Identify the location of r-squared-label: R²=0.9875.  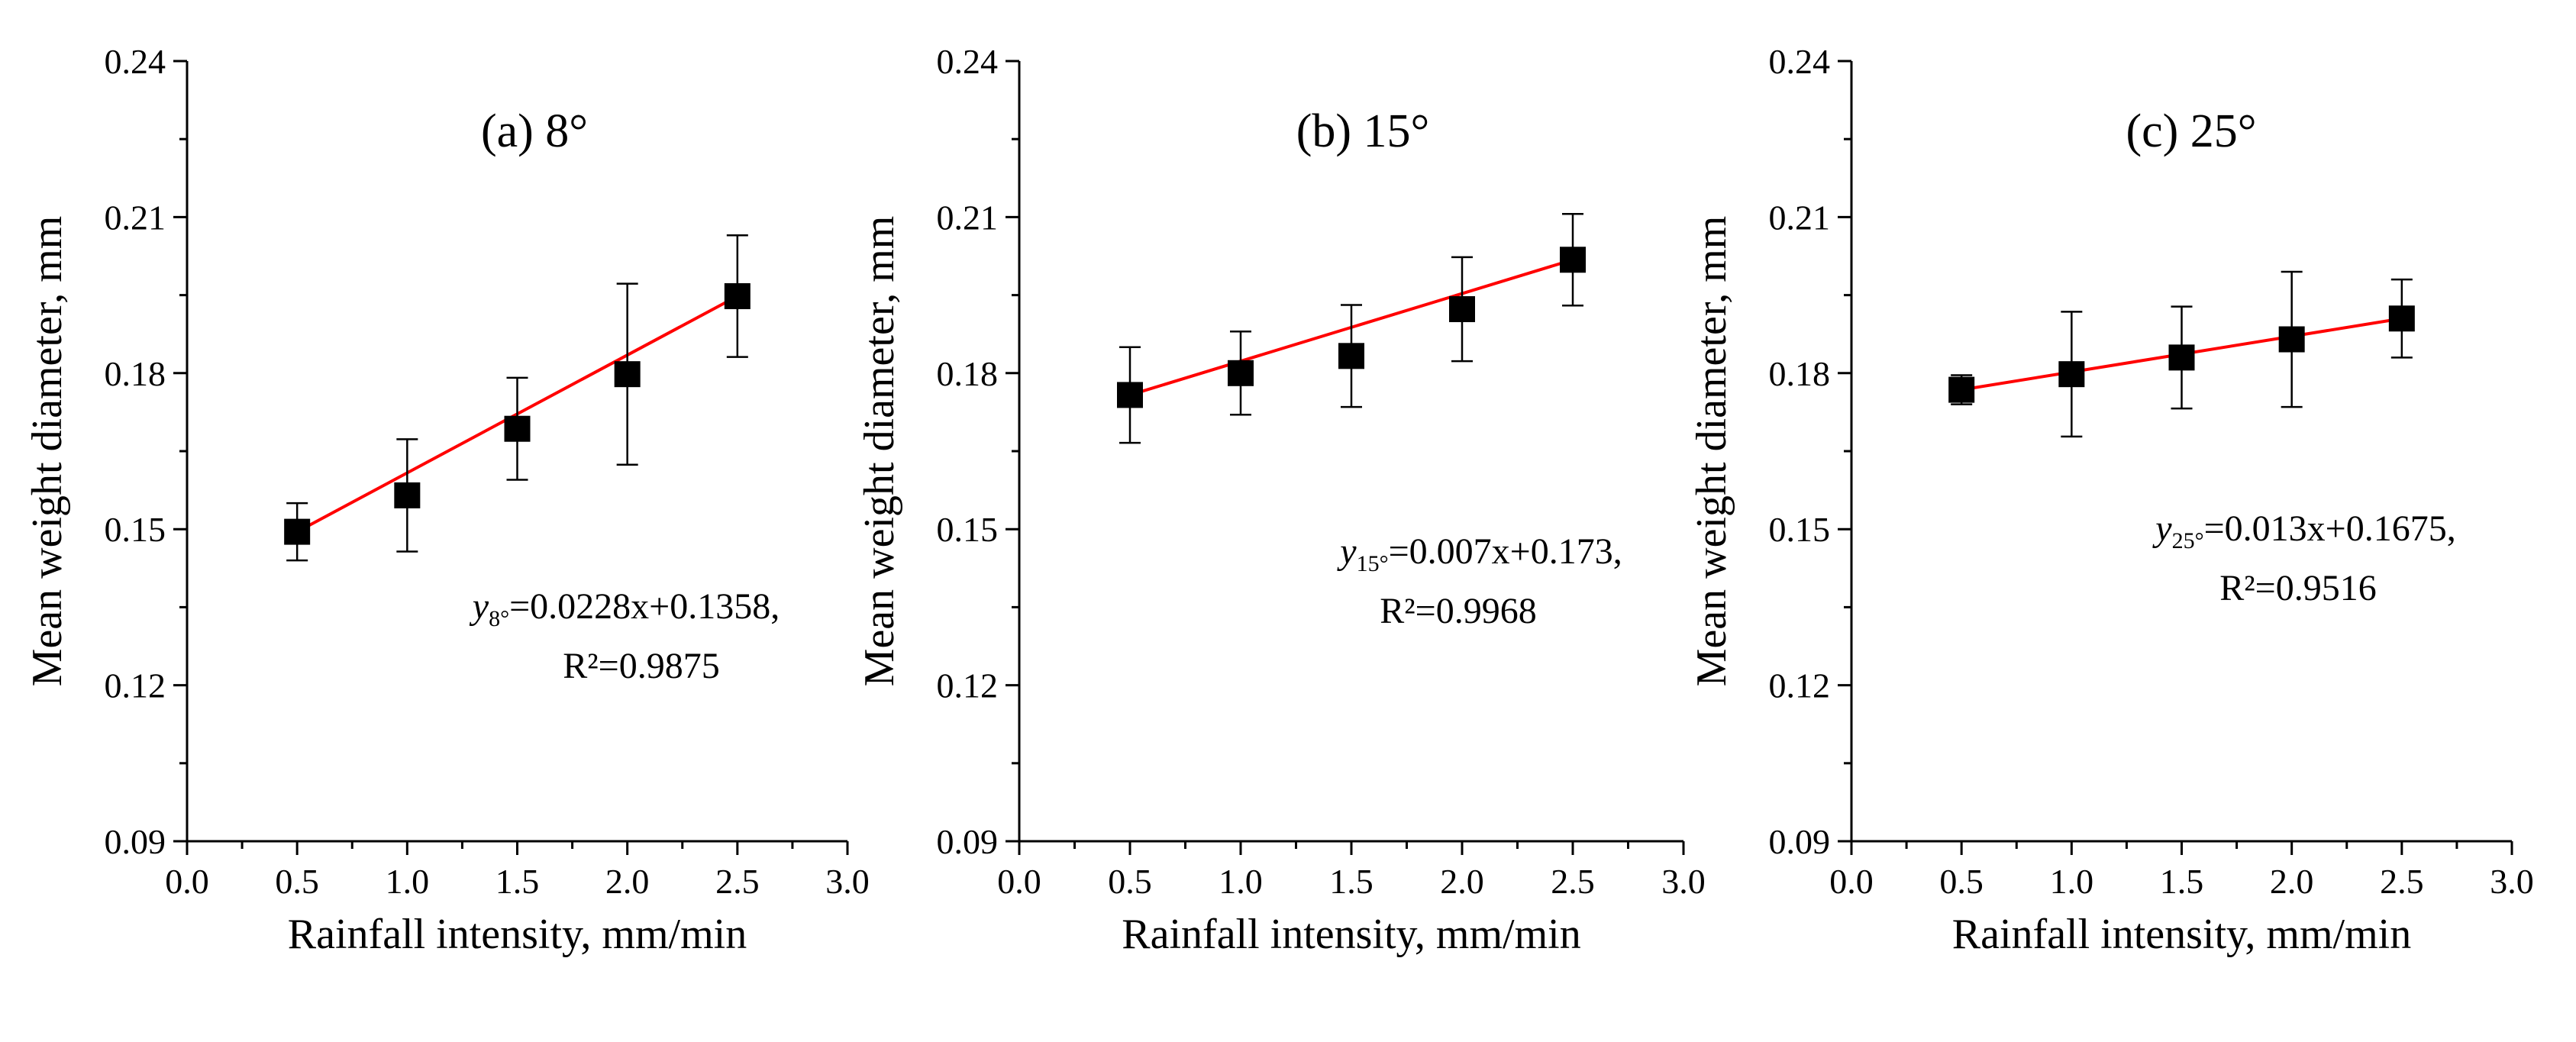
(641, 666).